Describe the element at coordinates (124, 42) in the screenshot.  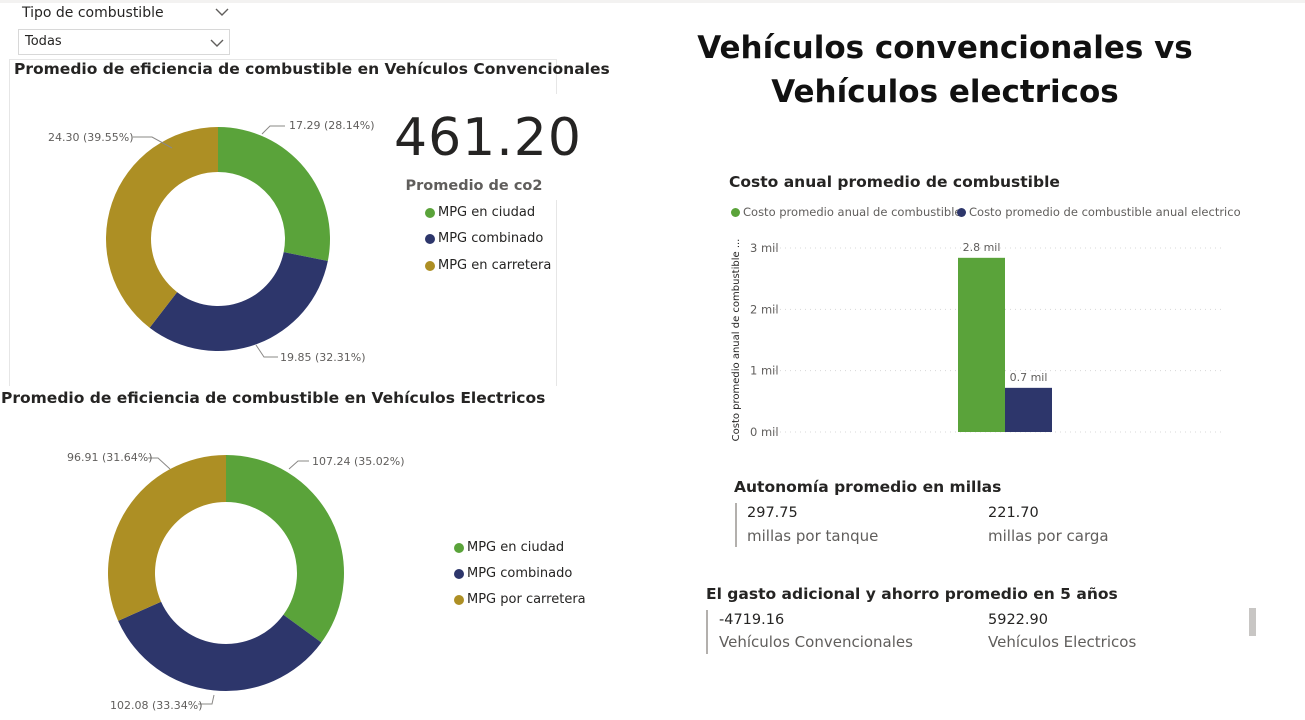
I see `fuel-type-dropdown: Todas` at that location.